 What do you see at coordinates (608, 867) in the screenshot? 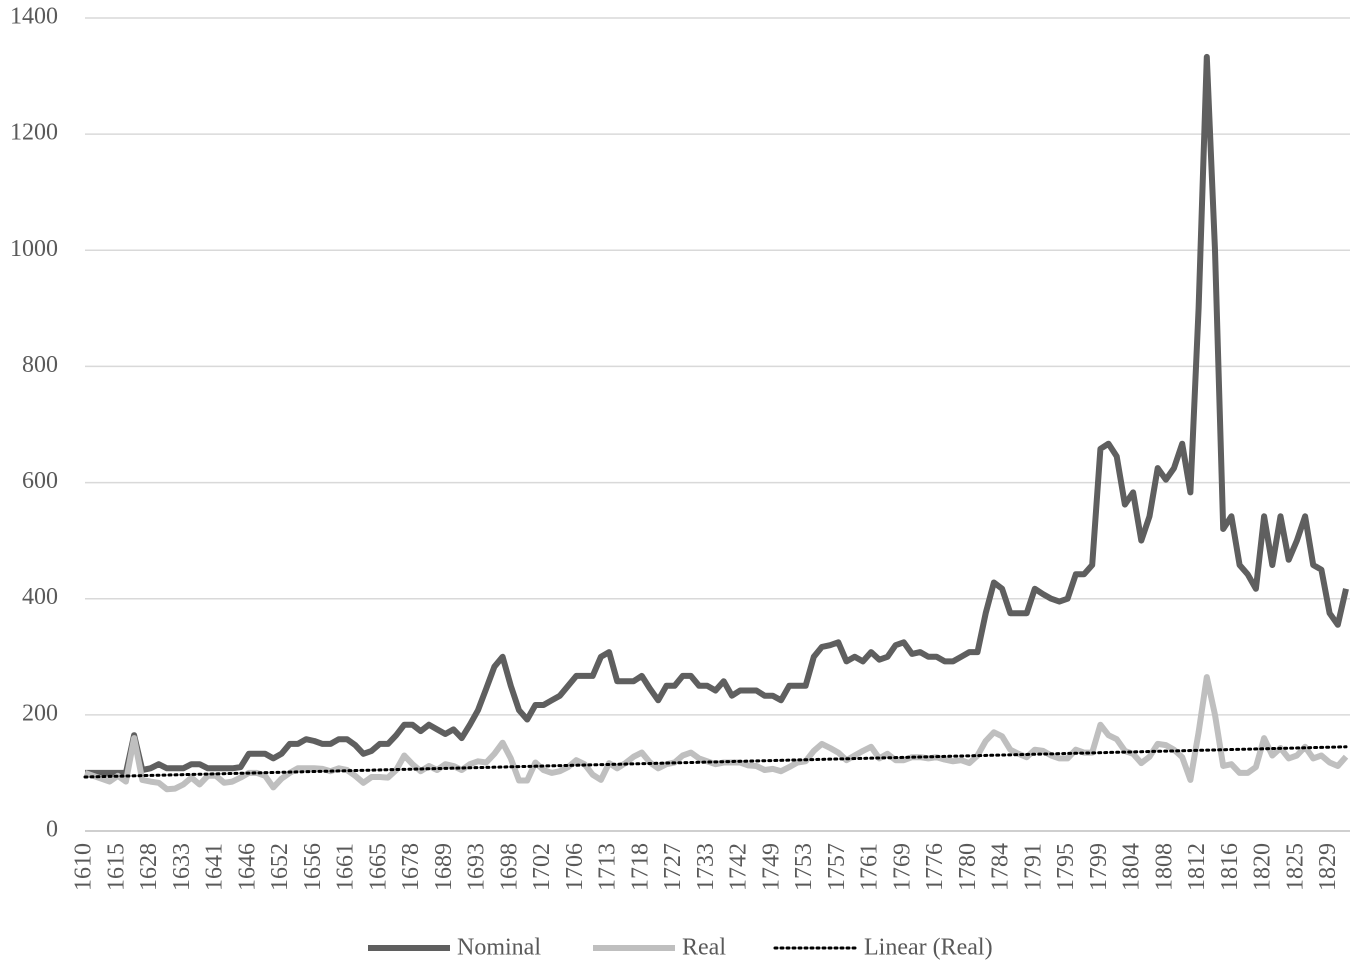
I see `x-tick-label: 1713` at bounding box center [608, 867].